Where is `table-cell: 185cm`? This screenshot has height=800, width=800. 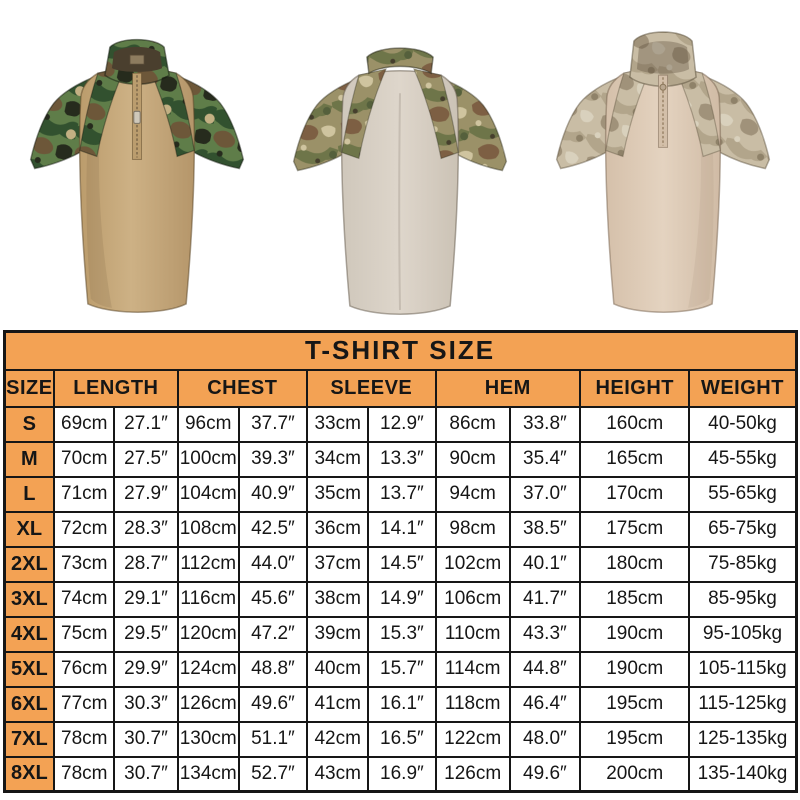 table-cell: 185cm is located at coordinates (635, 599).